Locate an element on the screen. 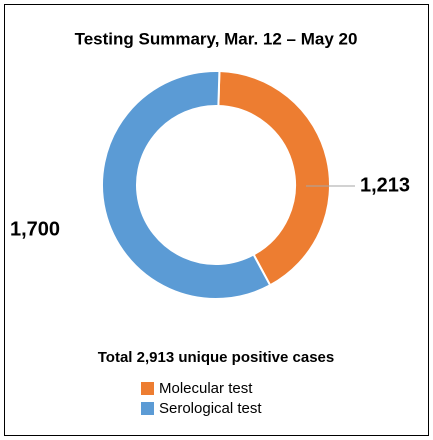 This screenshot has width=433, height=440. legend-label: Serological test is located at coordinates (210, 408).